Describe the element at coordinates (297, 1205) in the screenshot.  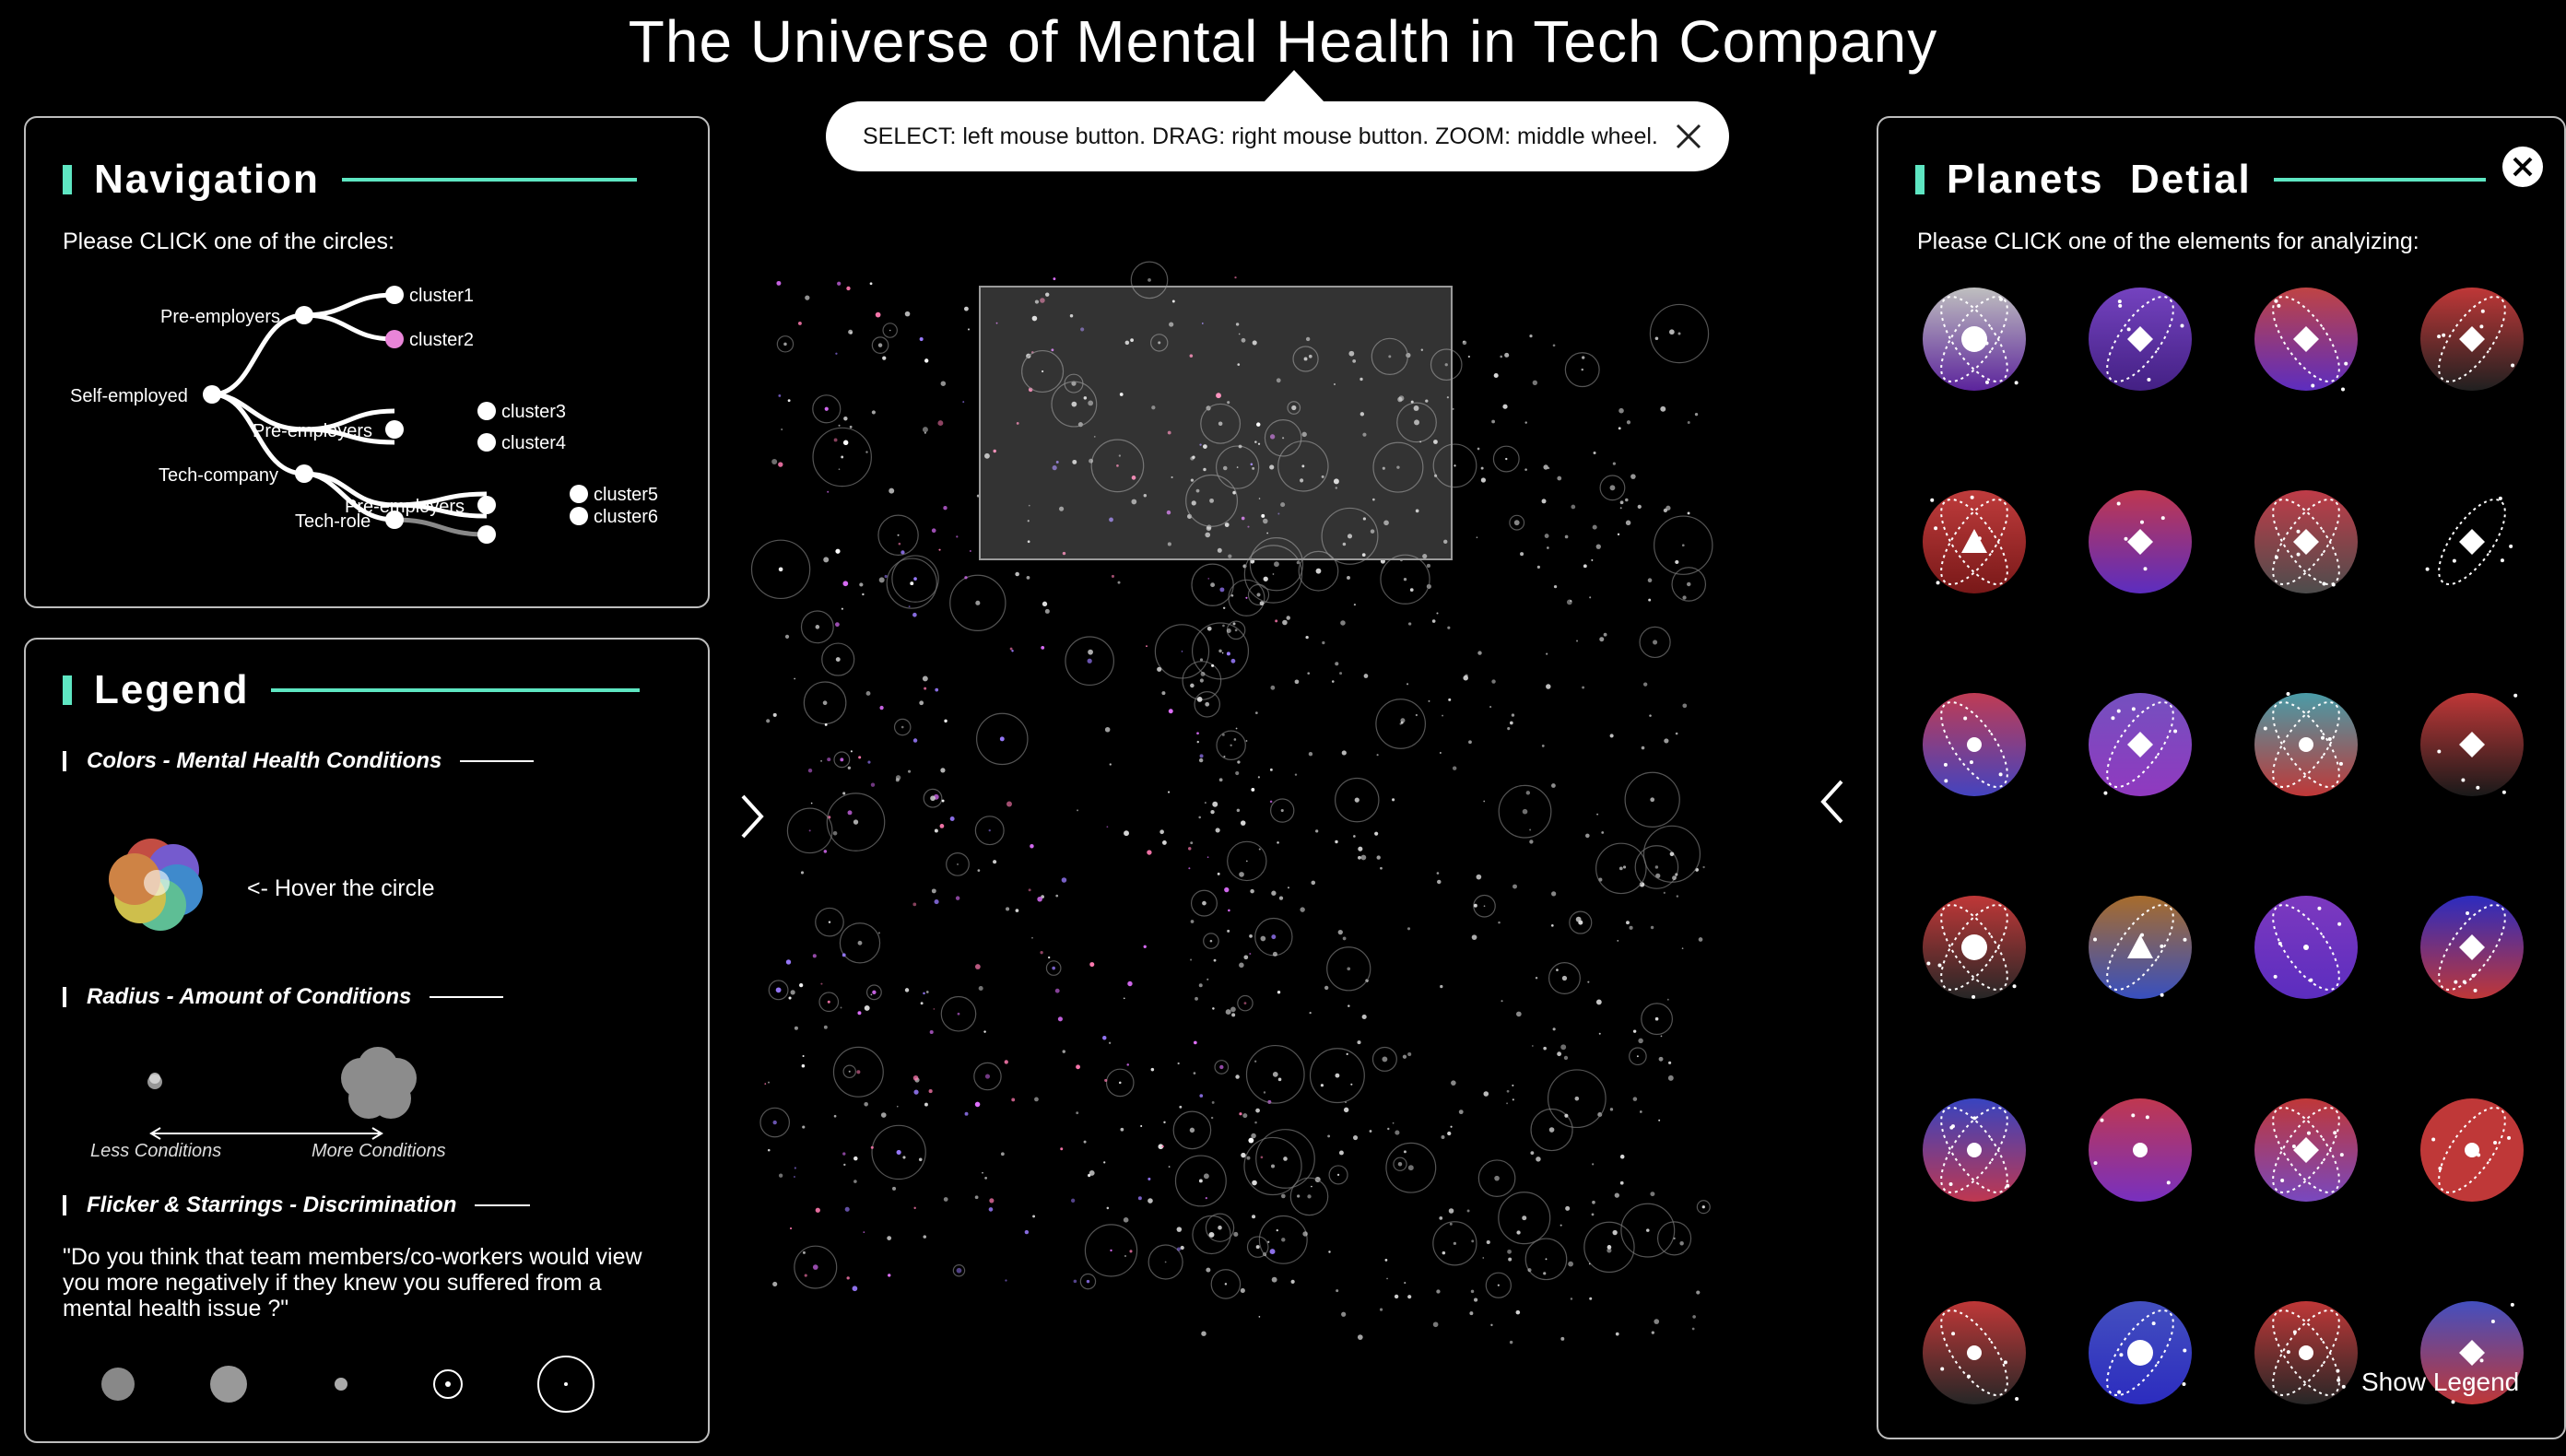
I see `flicker-heading: Flicker & Starrings - Discrimination` at that location.